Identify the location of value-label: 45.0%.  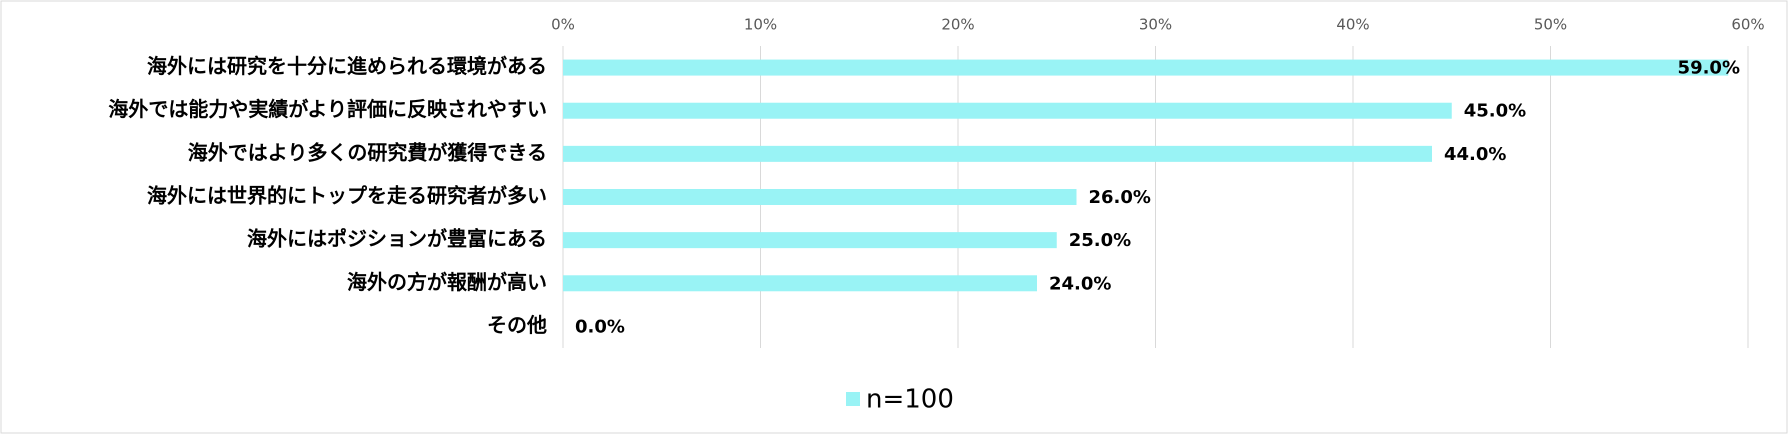
(1495, 111).